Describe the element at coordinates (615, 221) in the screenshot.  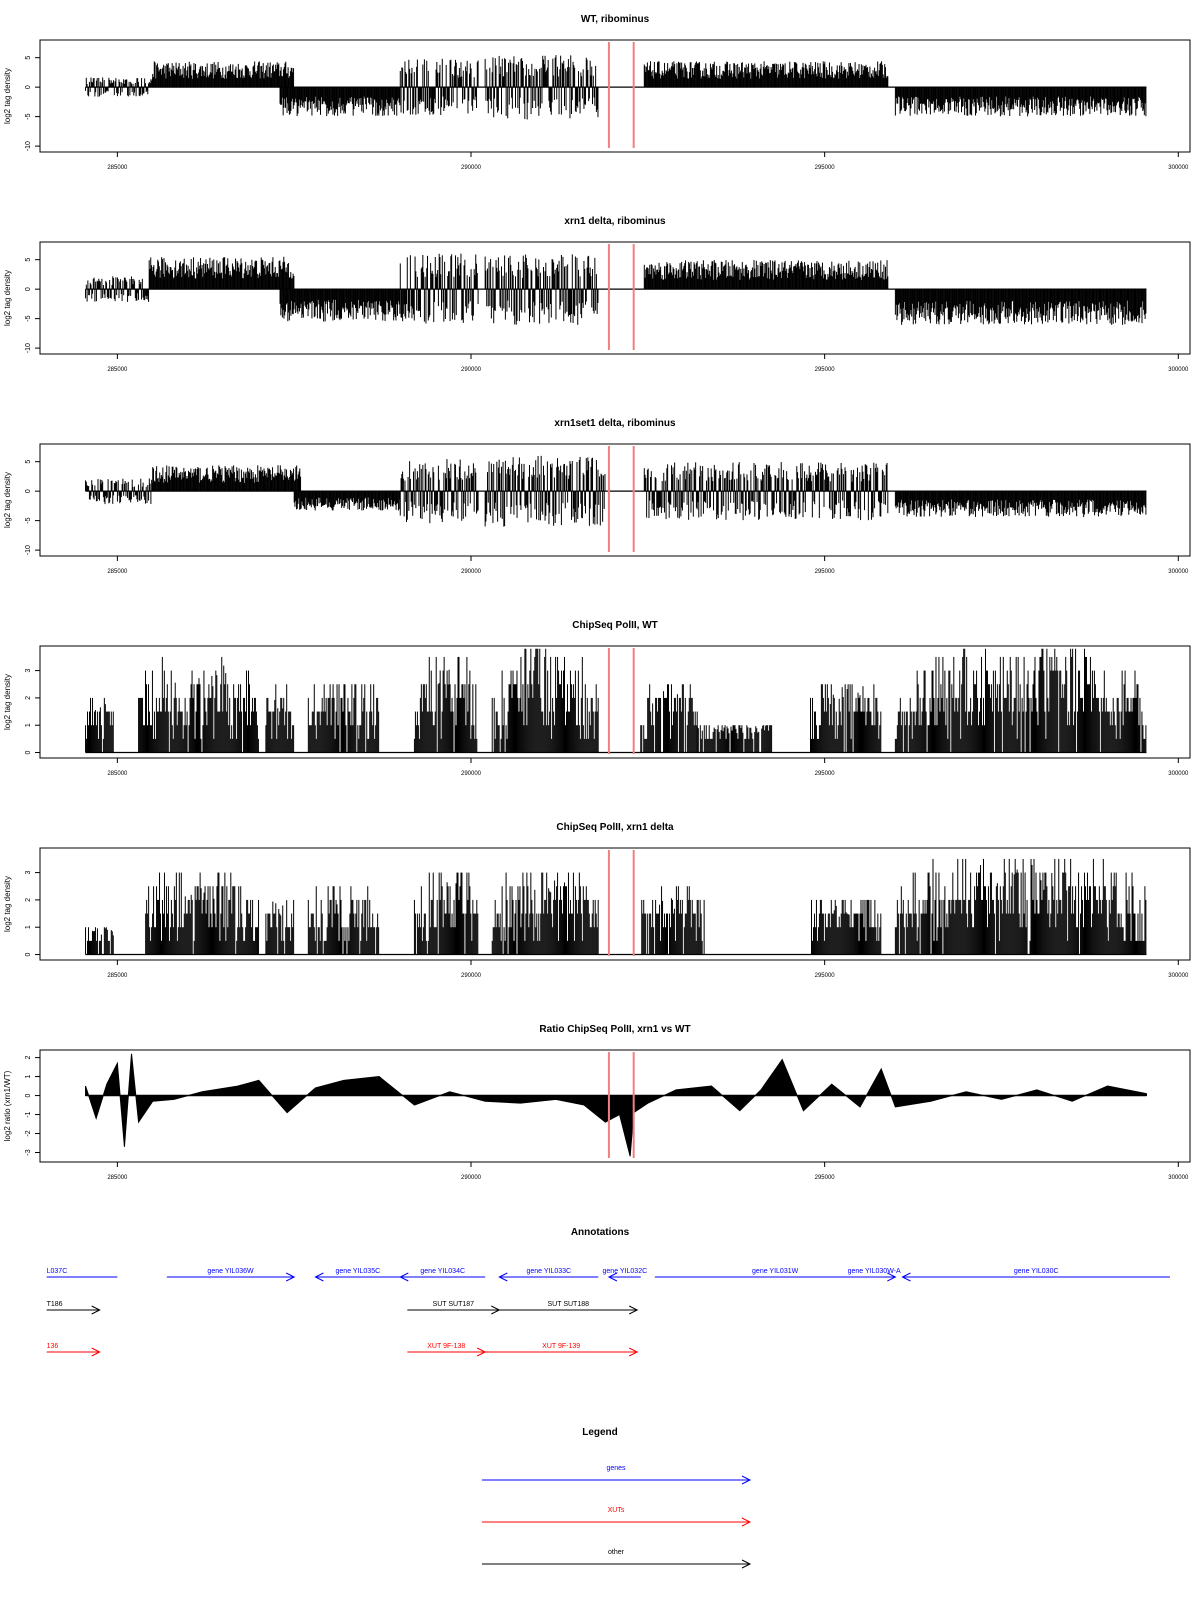
I see `track-title: xrn1 delta, ribominus` at that location.